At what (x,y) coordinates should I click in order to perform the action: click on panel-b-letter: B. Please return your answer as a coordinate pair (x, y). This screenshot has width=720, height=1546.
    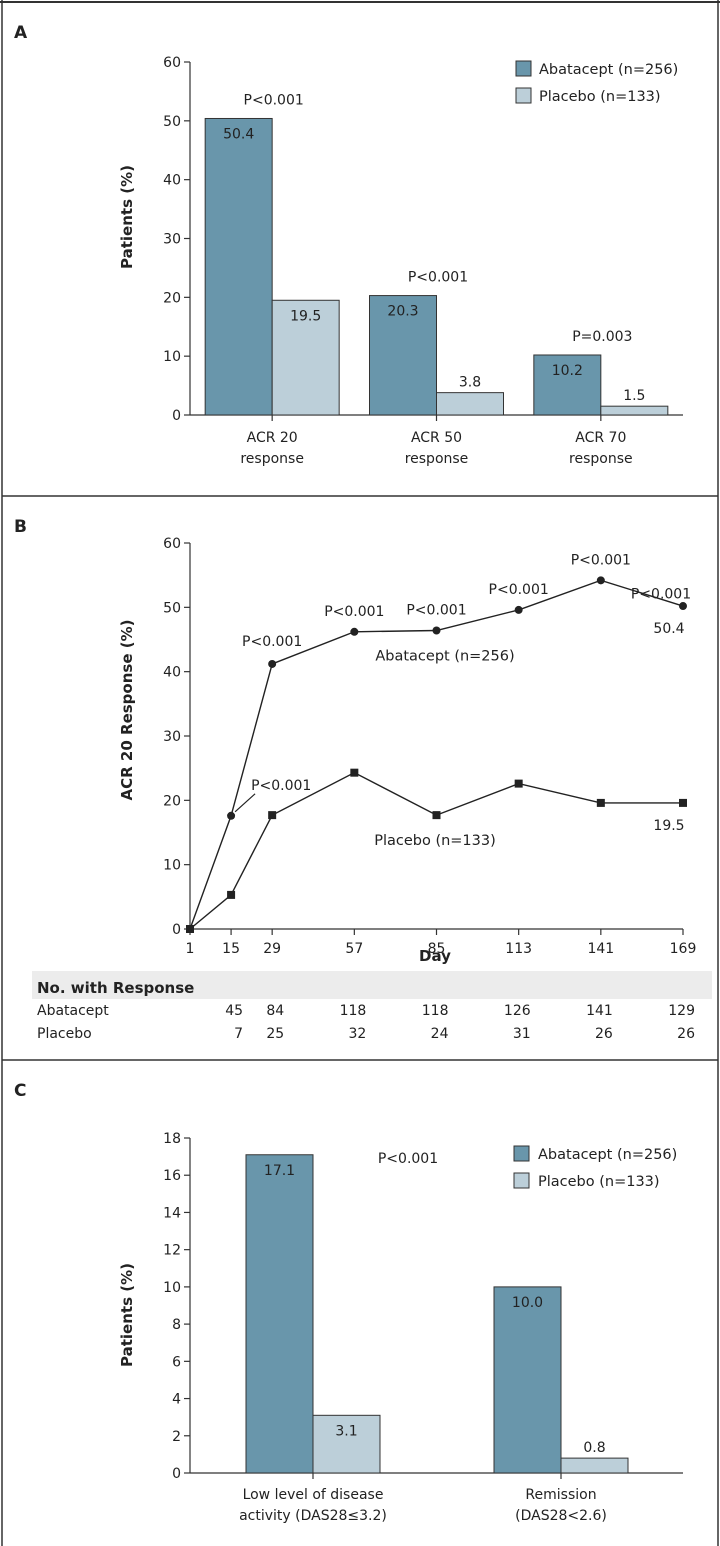
    Looking at the image, I should click on (20, 527).